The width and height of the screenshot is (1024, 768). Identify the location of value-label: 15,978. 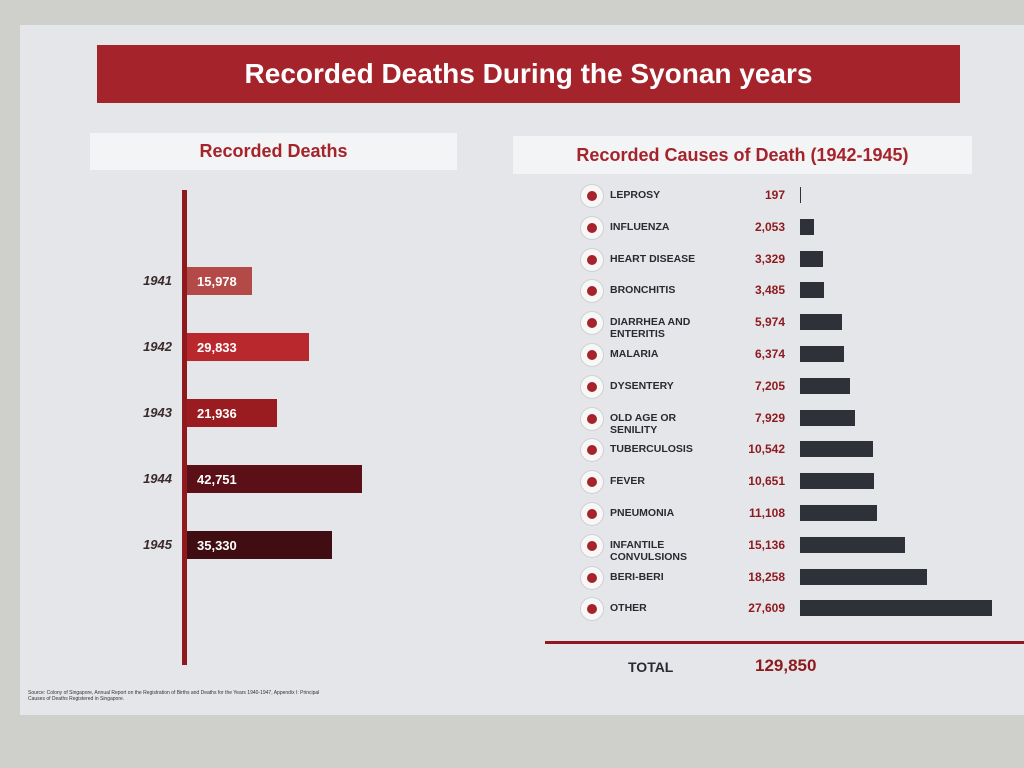
(217, 281).